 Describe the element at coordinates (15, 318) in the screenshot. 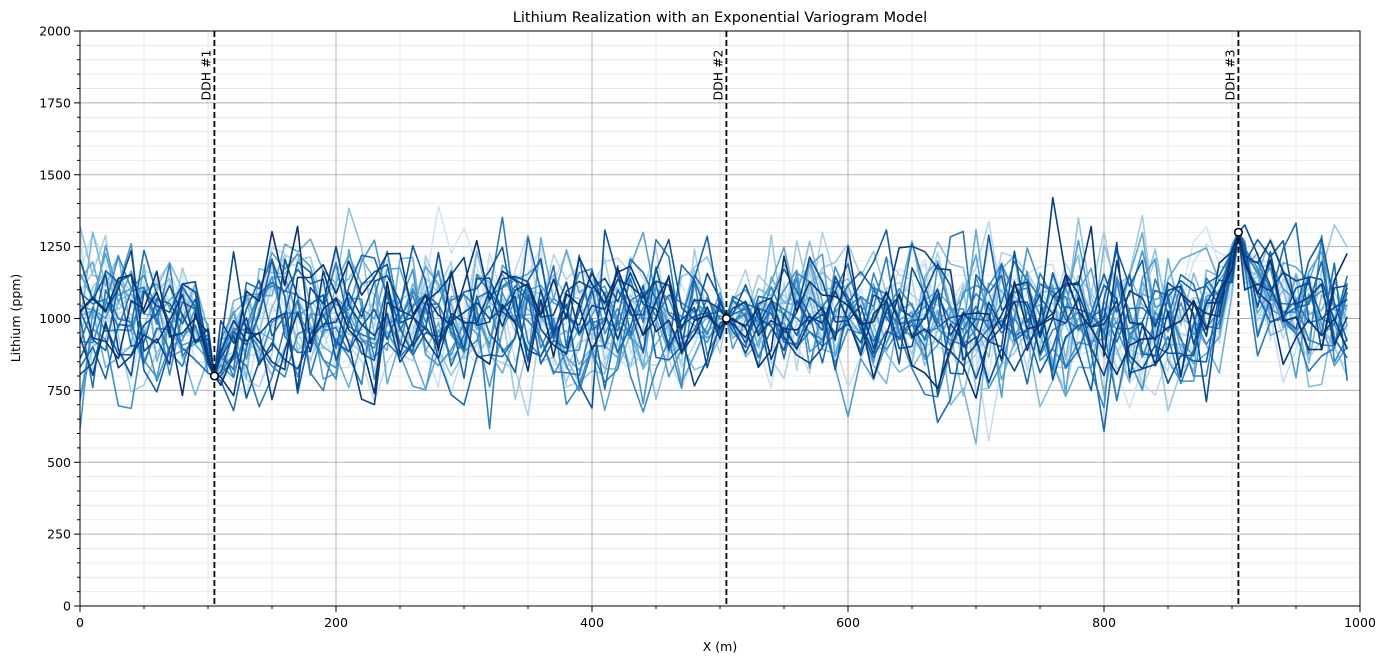

I see `y-axis-label: Lithium (ppm)` at that location.